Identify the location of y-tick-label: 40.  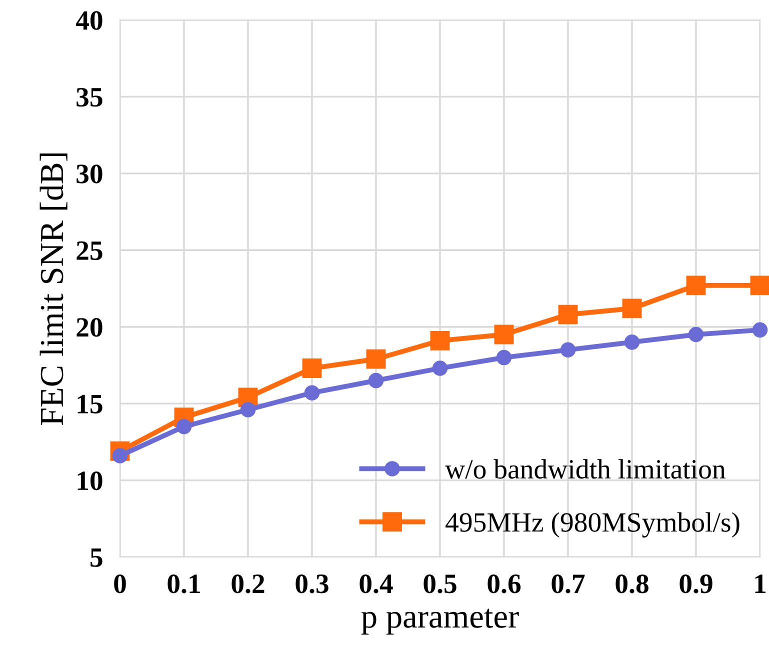
(89, 20).